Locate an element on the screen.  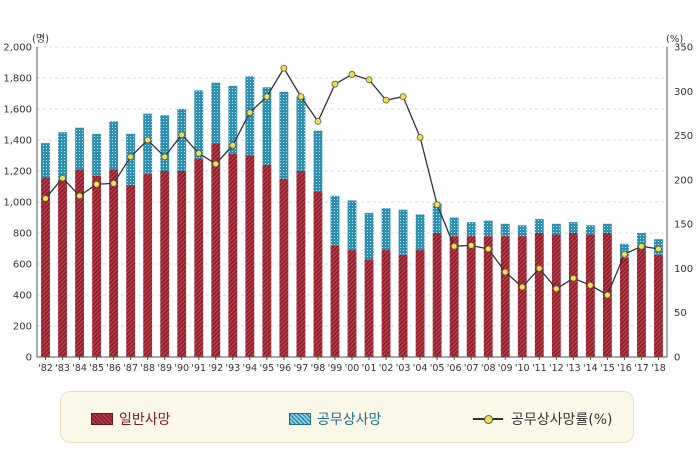
left-axis-tick-label: 1,000 is located at coordinates (17, 203).